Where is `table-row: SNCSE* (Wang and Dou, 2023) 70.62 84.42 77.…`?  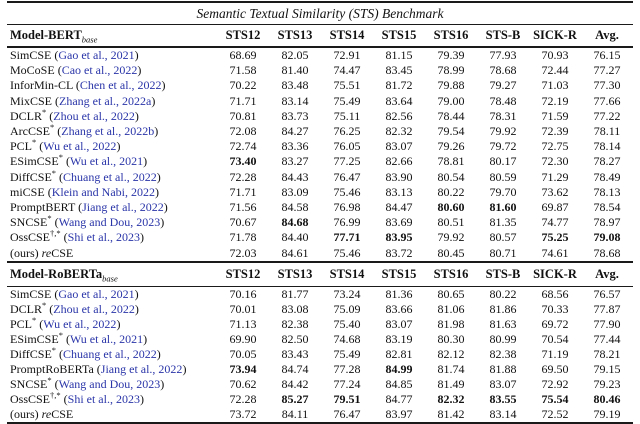
table-row: SNCSE* (Wang and Dou, 2023) 70.62 84.42 77.… is located at coordinates (320, 384).